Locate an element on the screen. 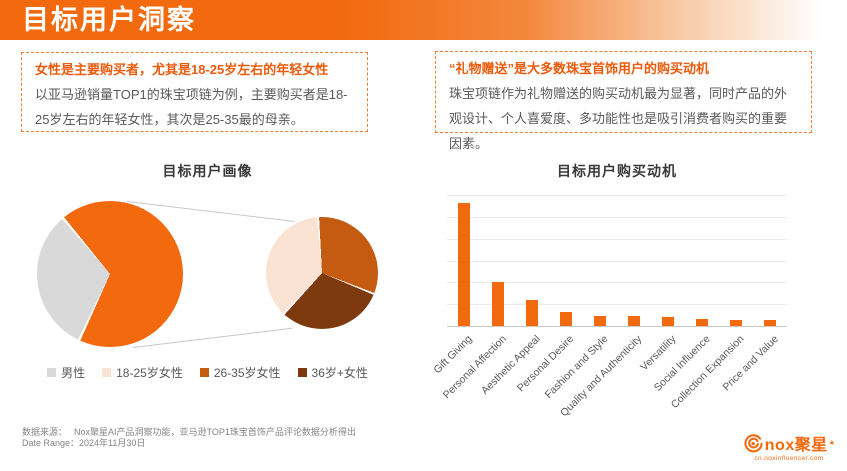  legend-item: 26-35岁女性 is located at coordinates (240, 372).